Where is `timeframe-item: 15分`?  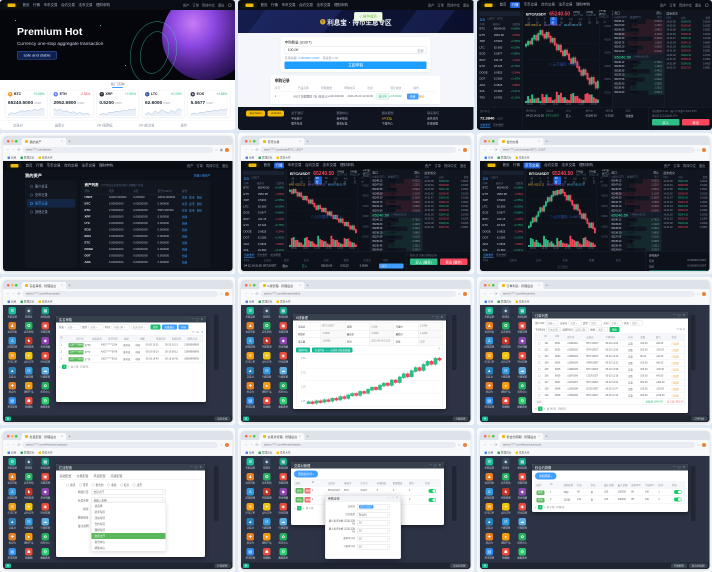 timeframe-item: 15分 is located at coordinates (553, 21).